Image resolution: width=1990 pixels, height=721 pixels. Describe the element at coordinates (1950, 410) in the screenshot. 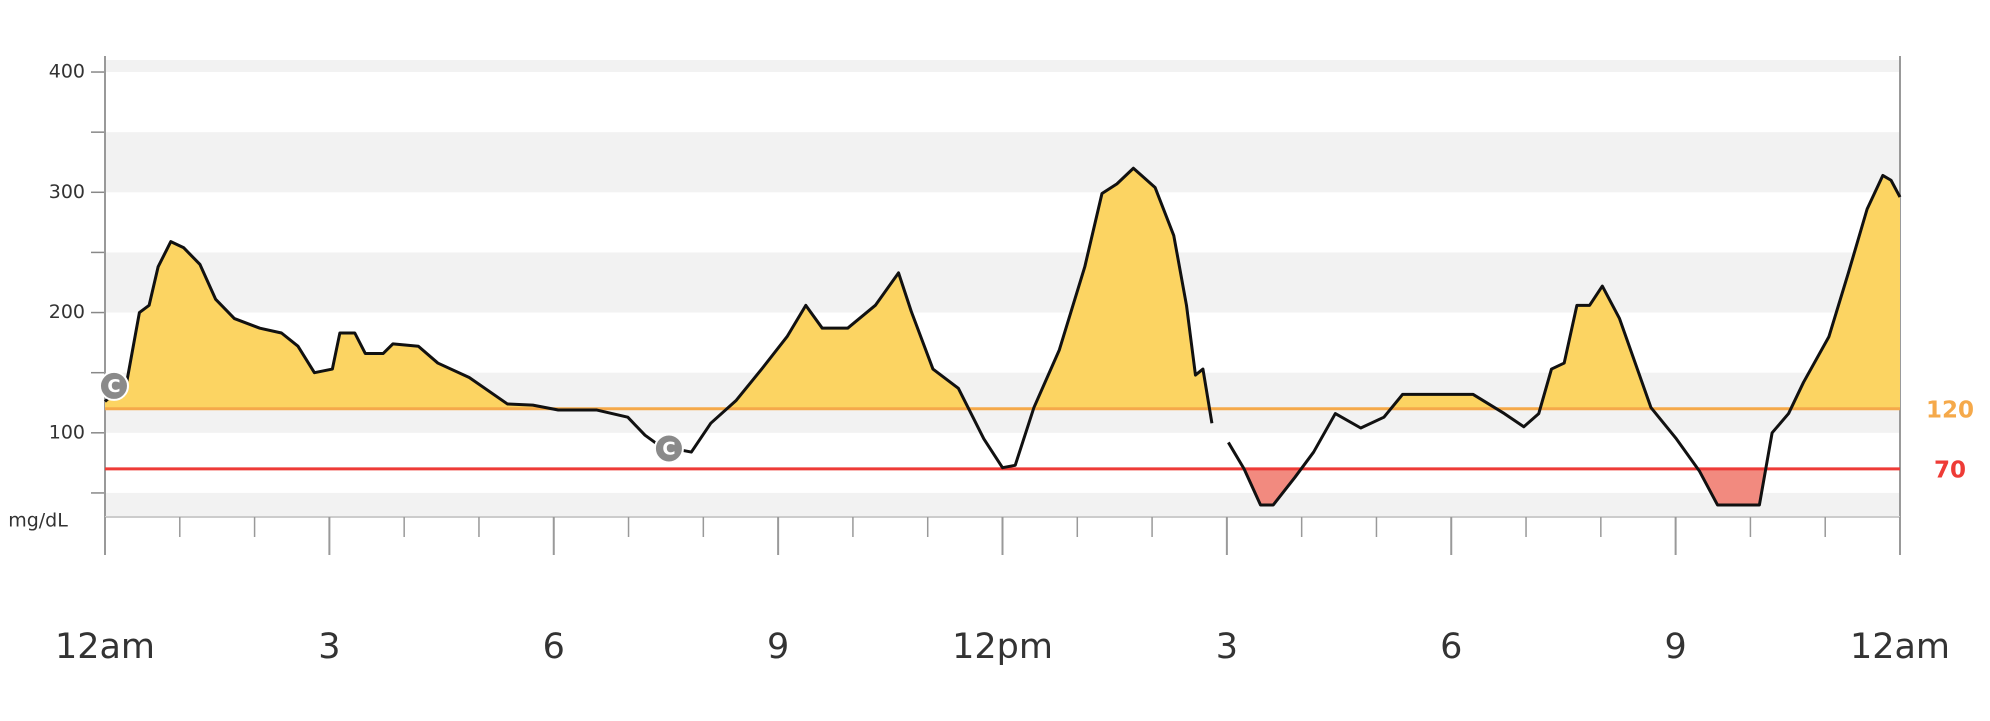

I see `threshold-label: 120` at that location.